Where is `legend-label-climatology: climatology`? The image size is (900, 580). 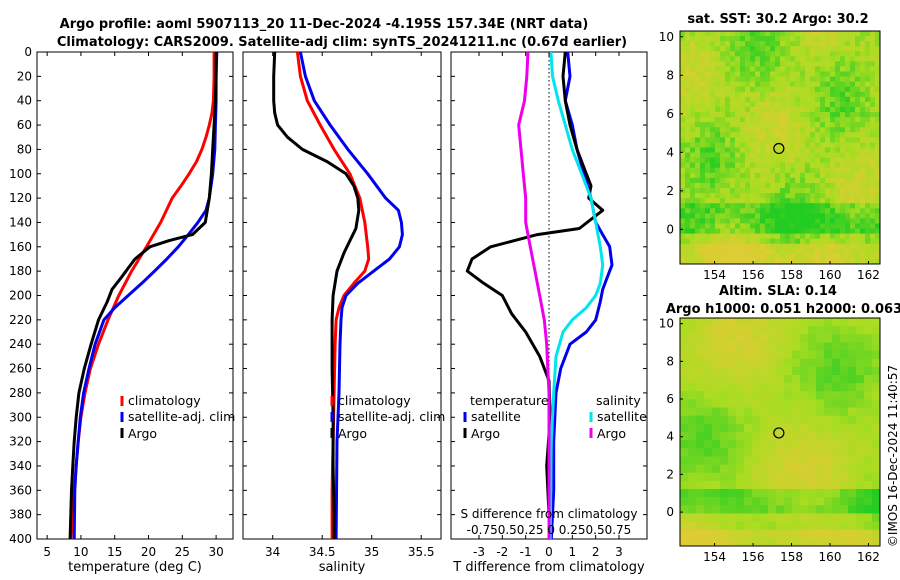 legend-label-climatology: climatology is located at coordinates (374, 400).